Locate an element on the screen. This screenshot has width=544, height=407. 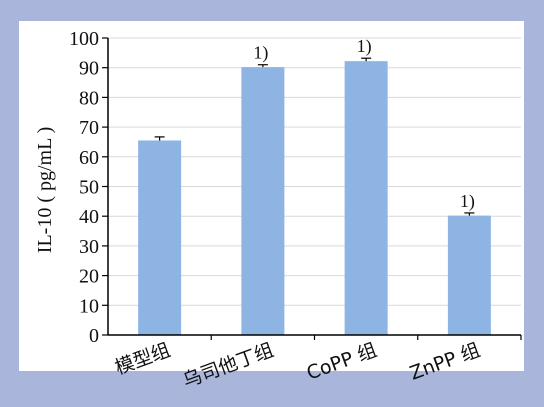
x-category-label: ZnPP 组 is located at coordinates (445, 362).